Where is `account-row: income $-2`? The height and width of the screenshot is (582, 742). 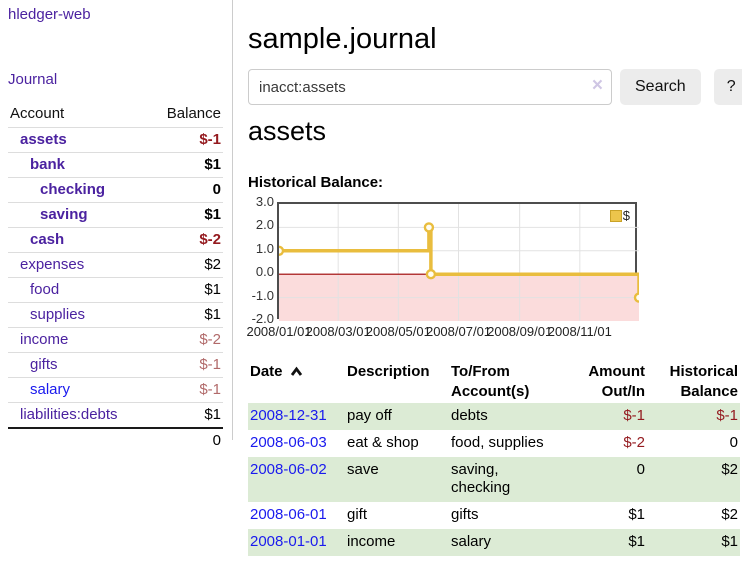
account-row: income $-2 is located at coordinates (115, 340).